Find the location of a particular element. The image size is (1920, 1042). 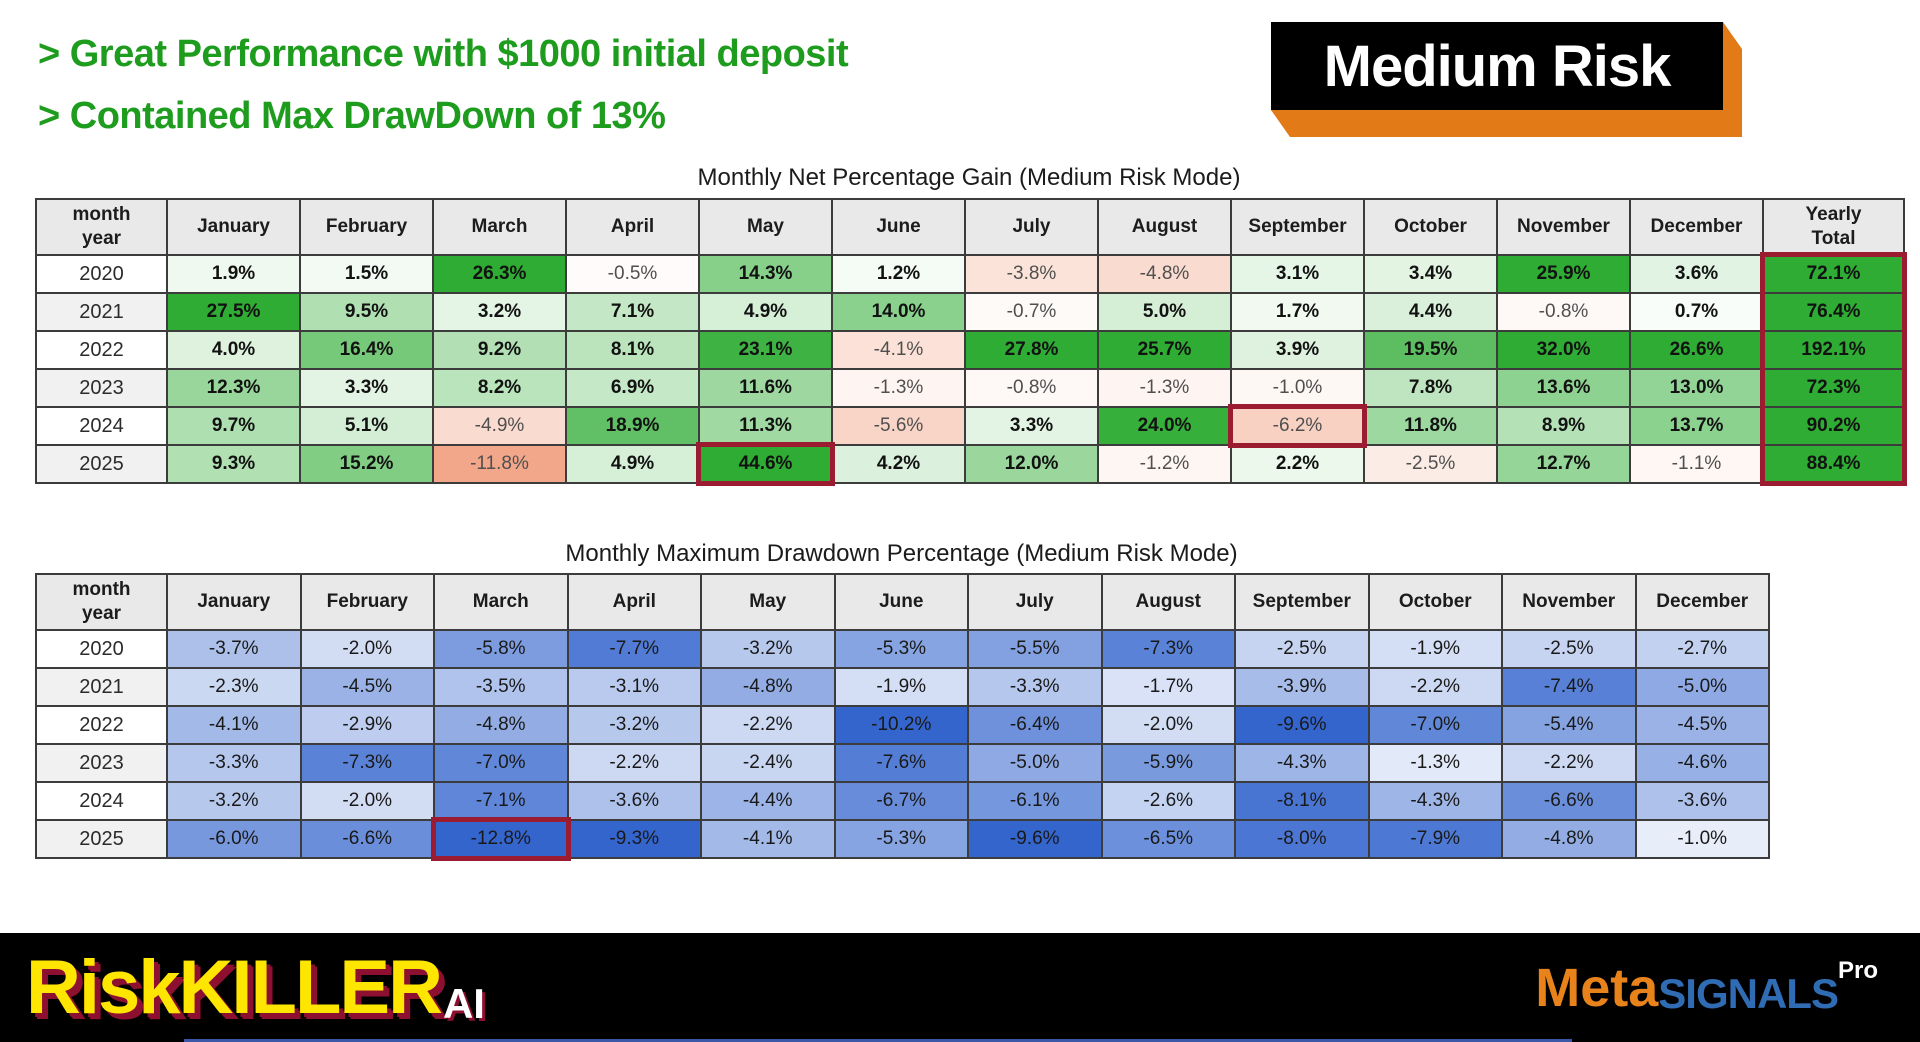

total-cell-2025: 88.4% is located at coordinates (1833, 464).